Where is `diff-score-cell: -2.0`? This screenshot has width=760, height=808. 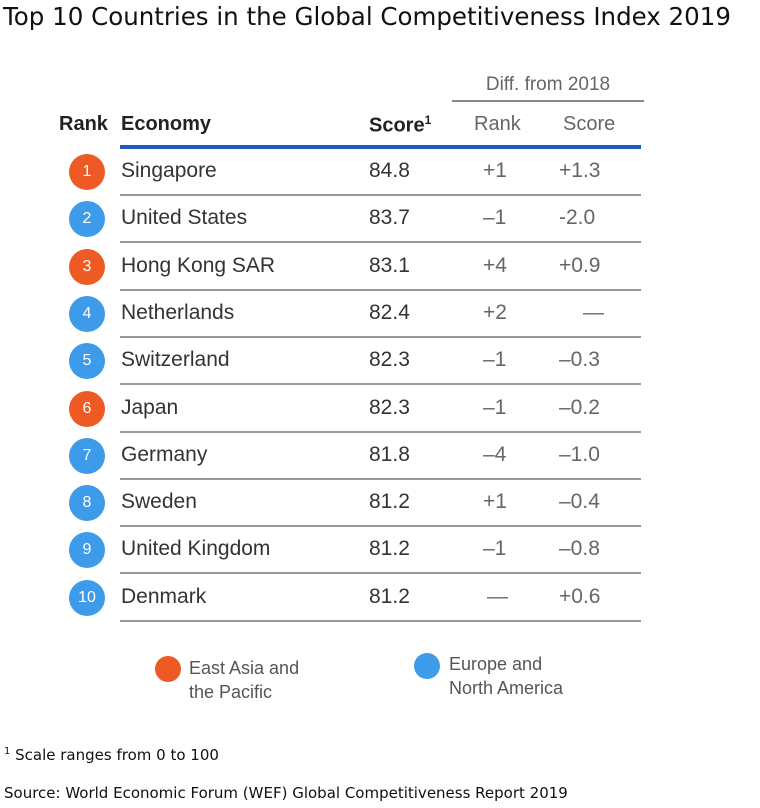 diff-score-cell: -2.0 is located at coordinates (577, 218).